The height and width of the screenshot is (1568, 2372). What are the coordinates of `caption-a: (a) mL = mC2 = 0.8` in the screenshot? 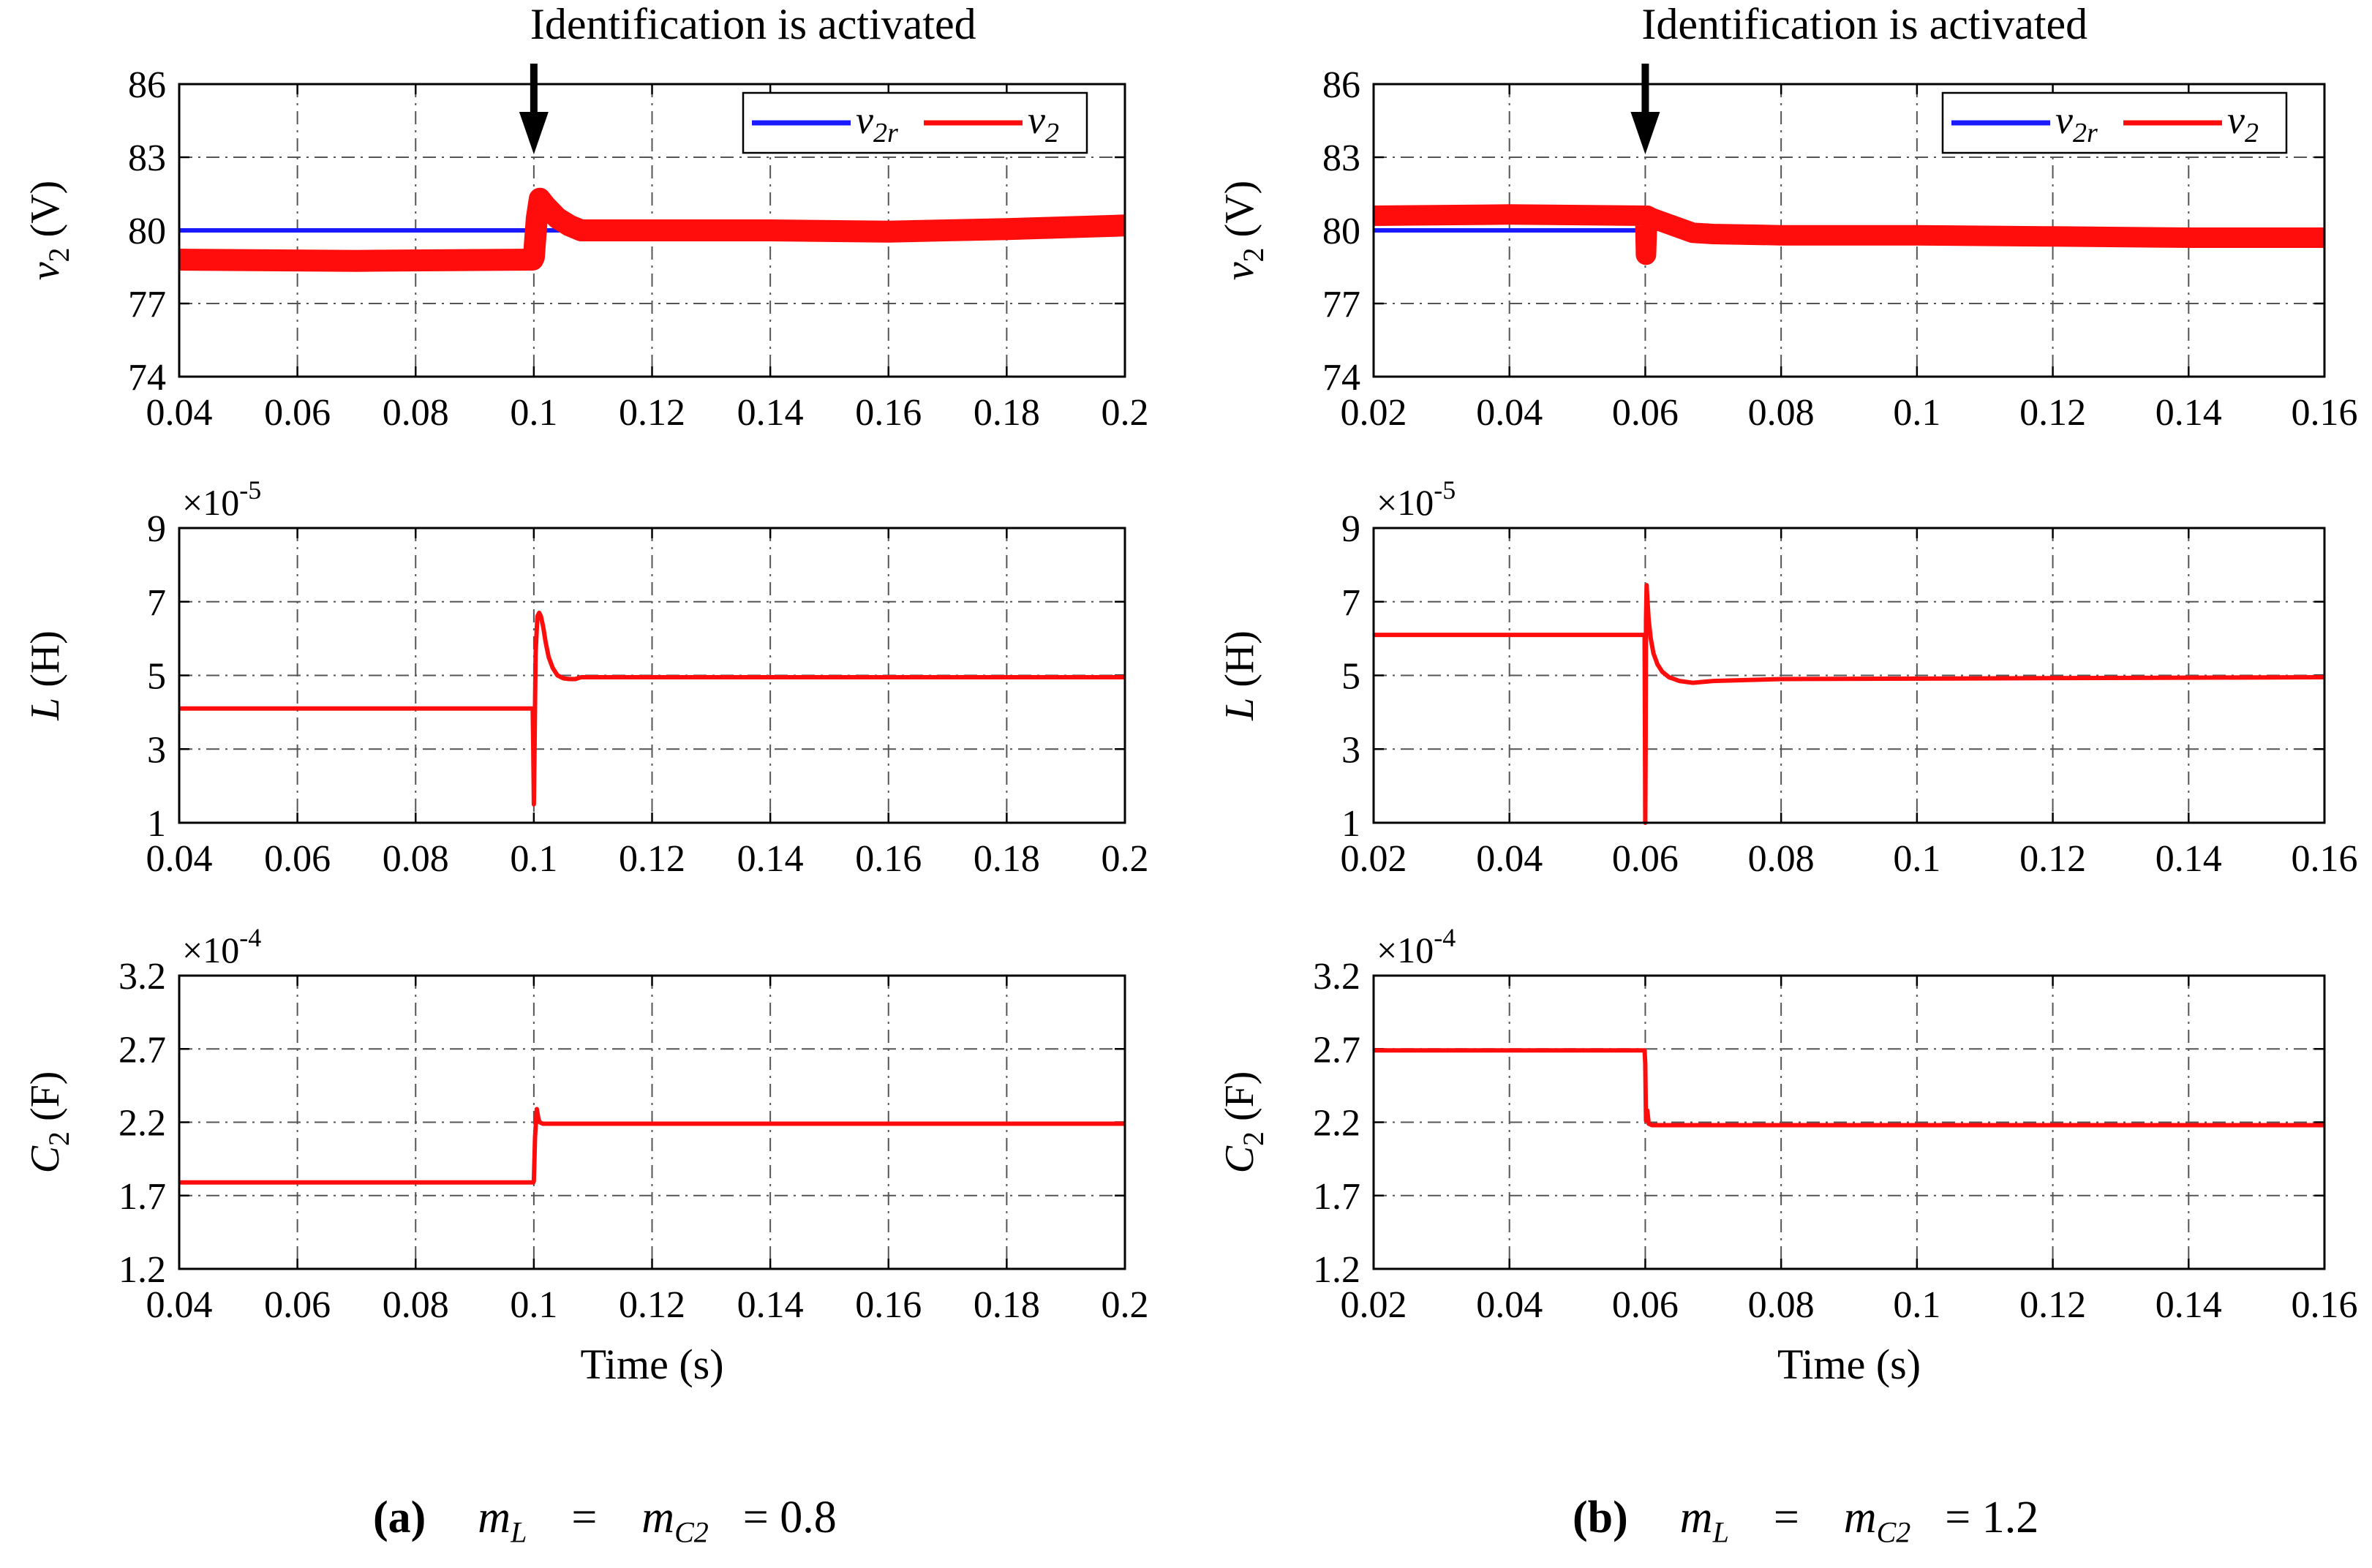 It's located at (605, 1520).